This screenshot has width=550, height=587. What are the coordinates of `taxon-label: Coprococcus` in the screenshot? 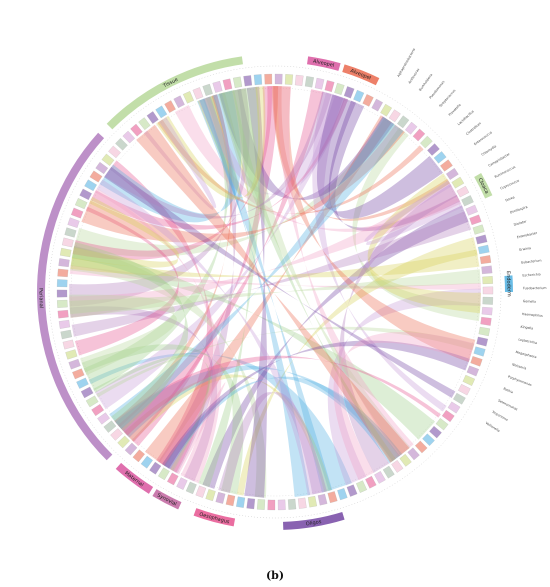 It's located at (510, 184).